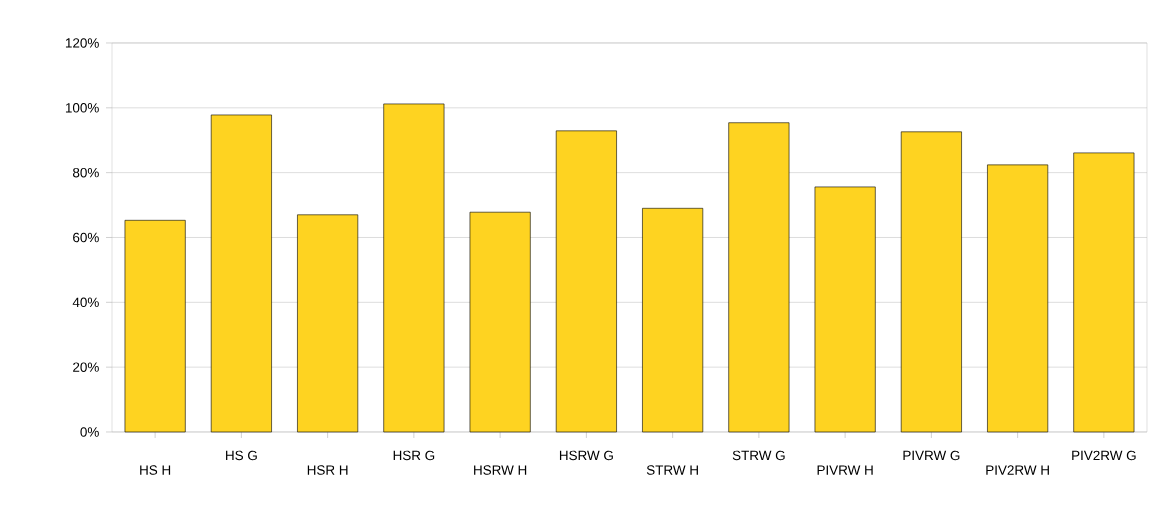  Describe the element at coordinates (82, 43) in the screenshot. I see `y-tick-label: 120%` at that location.